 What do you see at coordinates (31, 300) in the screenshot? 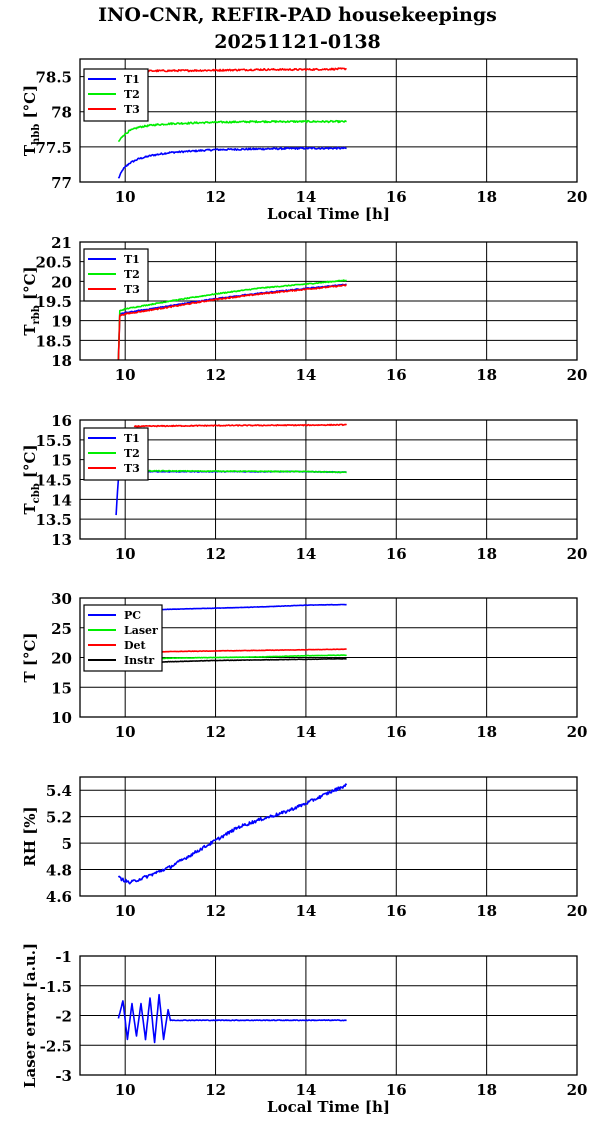
I see `y-axis-label: Trbb [°C]` at bounding box center [31, 300].